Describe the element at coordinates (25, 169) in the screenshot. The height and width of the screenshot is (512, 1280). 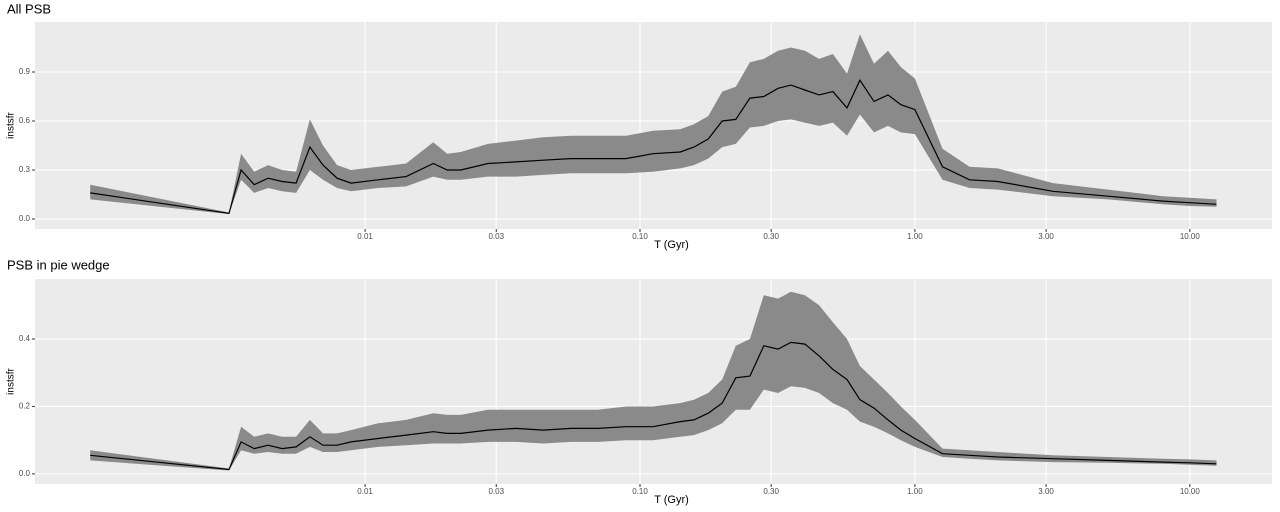
I see `y-tick-label: 0.3` at that location.